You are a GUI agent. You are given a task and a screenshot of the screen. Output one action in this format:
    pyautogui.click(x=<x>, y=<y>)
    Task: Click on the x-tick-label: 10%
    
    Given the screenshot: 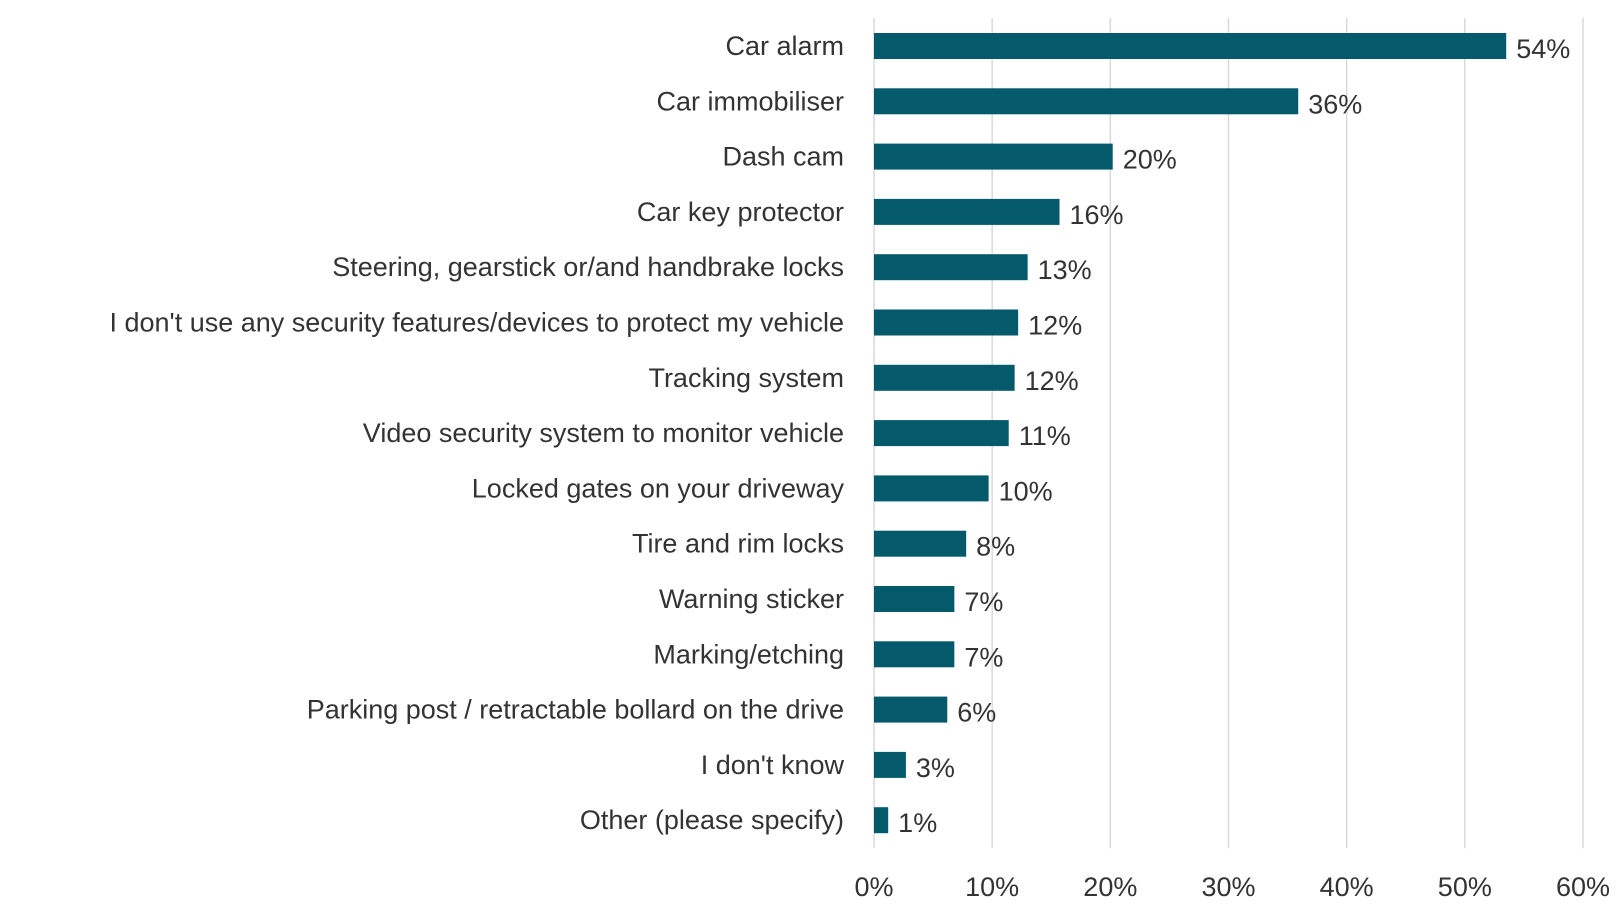 What is the action you would take?
    pyautogui.click(x=992, y=887)
    